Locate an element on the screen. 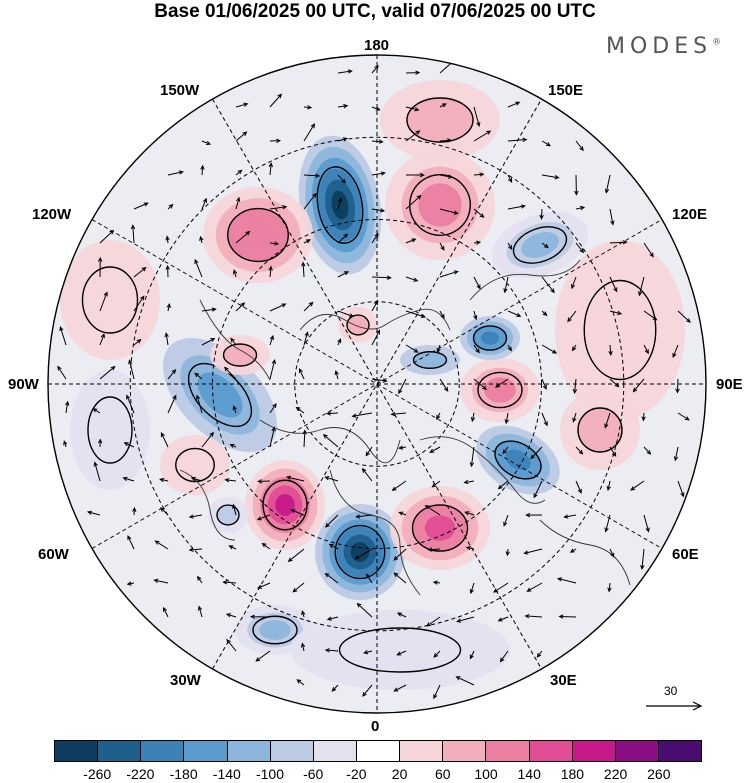  colorbar-tick-label: 140 is located at coordinates (529, 774).